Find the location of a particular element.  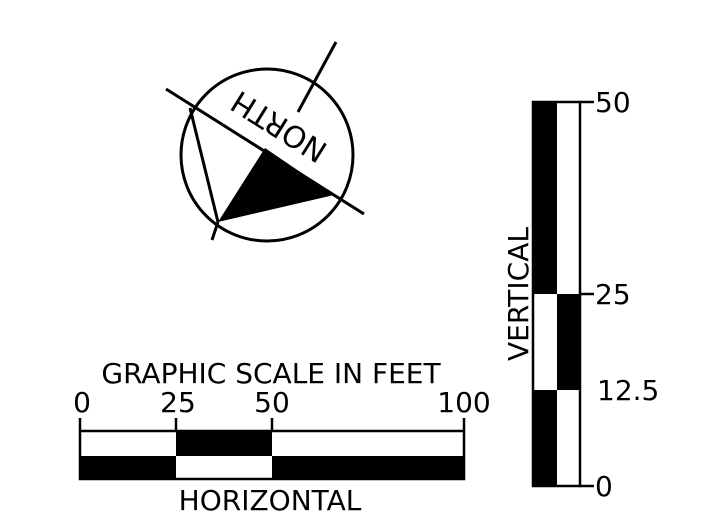

vertical-tick-12-5: 12.5 is located at coordinates (628, 390).